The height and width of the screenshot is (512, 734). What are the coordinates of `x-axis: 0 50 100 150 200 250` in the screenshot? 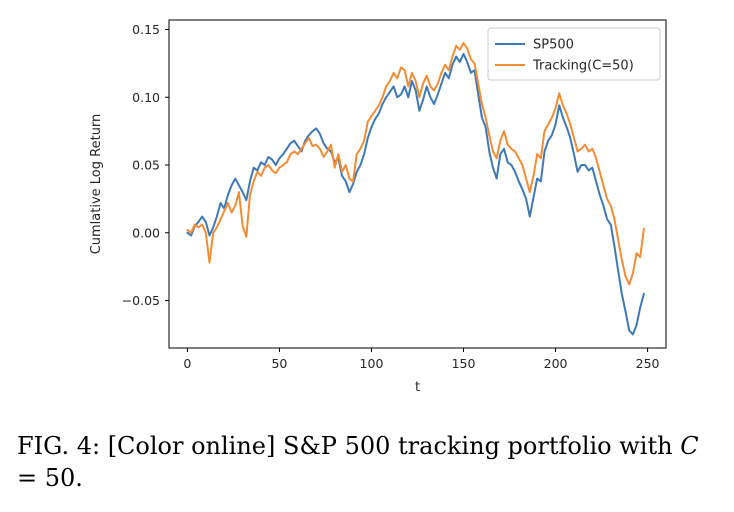 It's located at (421, 359).